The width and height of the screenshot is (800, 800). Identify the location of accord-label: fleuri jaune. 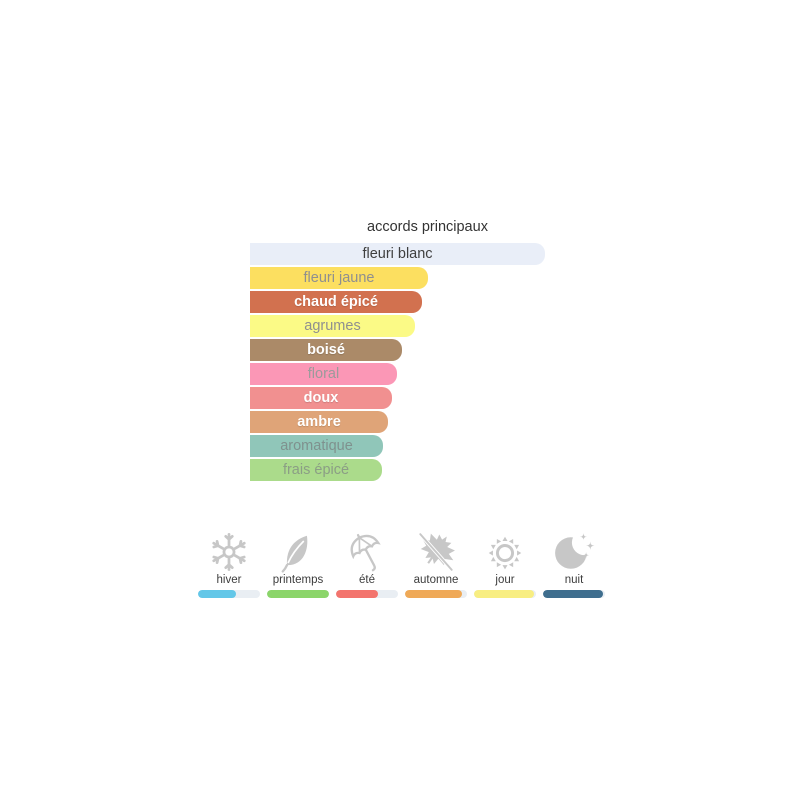
(339, 278).